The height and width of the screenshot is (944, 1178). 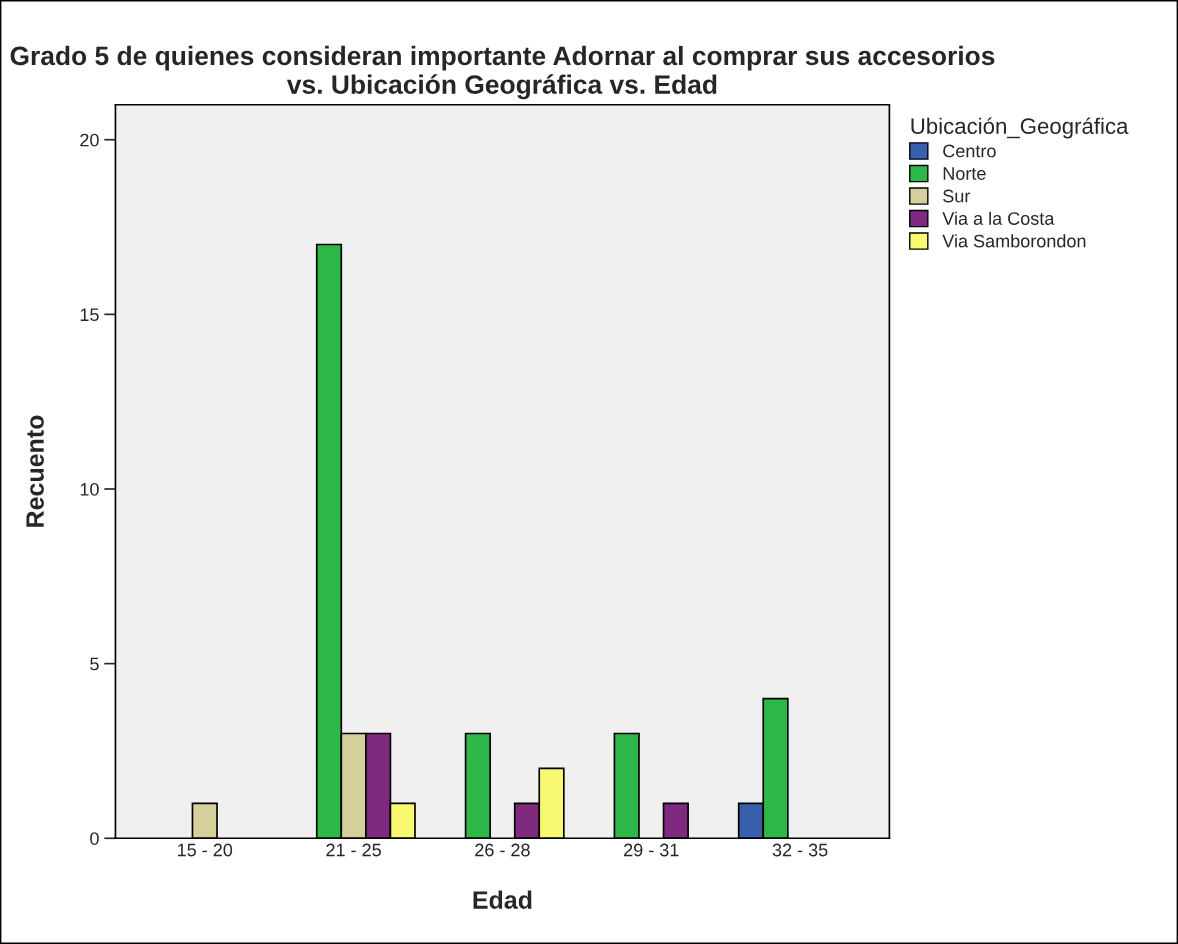 What do you see at coordinates (89, 140) in the screenshot?
I see `y-tick-label: 20` at bounding box center [89, 140].